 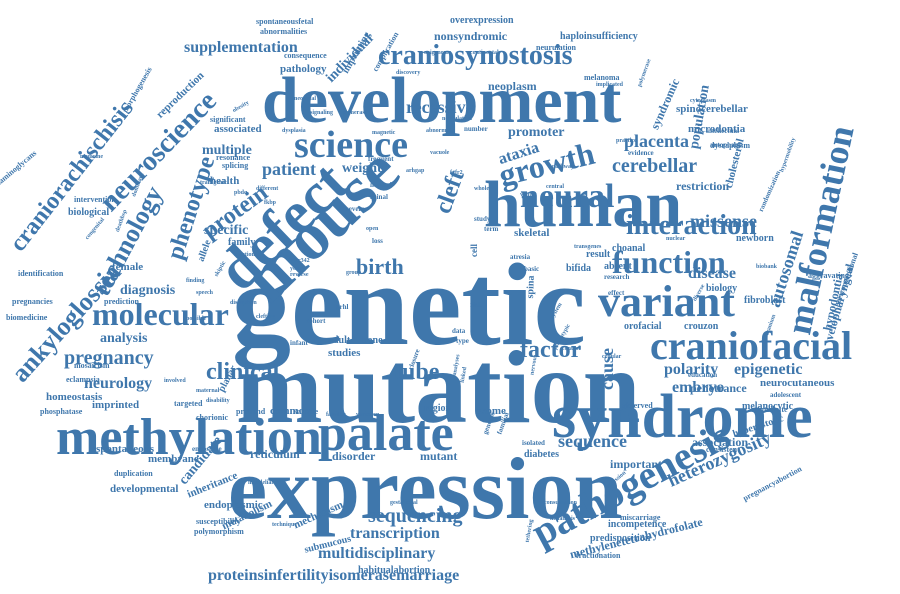 What do you see at coordinates (127, 267) in the screenshot?
I see `cloud-word: female` at bounding box center [127, 267].